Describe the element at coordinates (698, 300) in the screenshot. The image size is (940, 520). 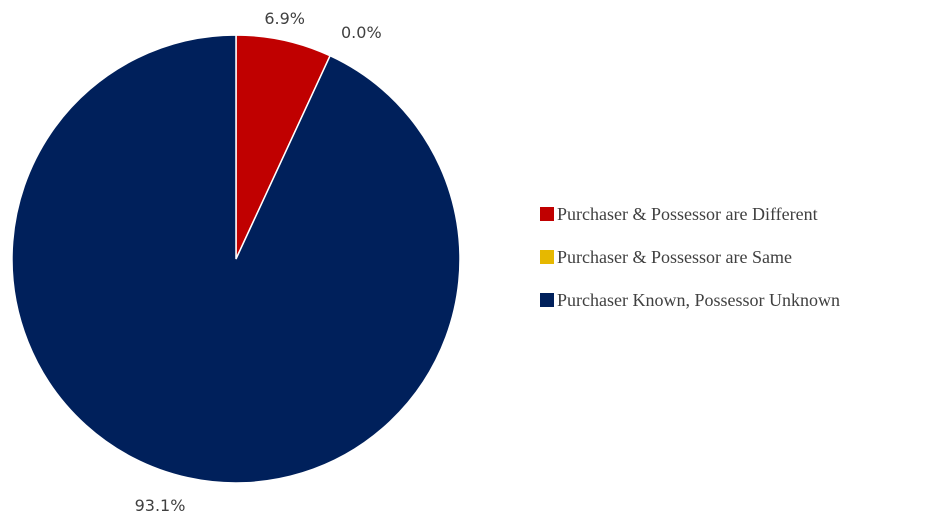
I see `legend-label-3: Purchaser Known, Possessor Unknown` at that location.